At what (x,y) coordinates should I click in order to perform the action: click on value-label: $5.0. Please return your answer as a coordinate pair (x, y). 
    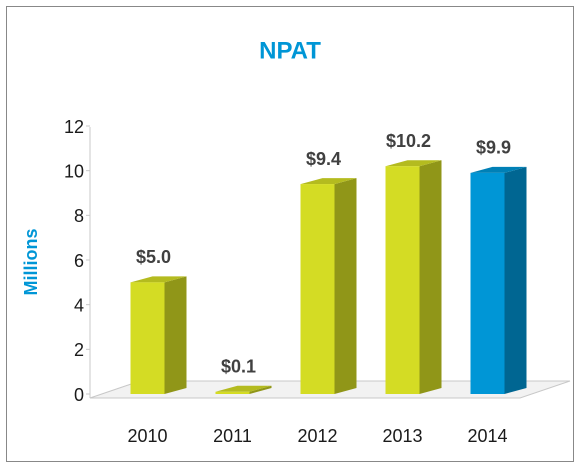
    Looking at the image, I should click on (153, 257).